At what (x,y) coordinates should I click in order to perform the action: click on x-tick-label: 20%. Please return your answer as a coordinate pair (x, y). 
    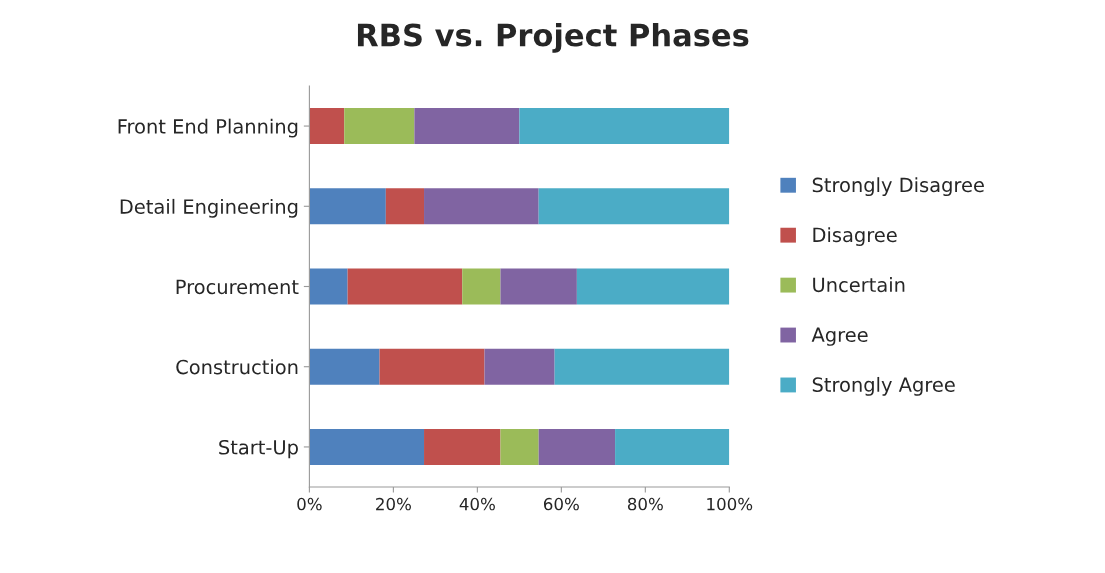
    Looking at the image, I should click on (393, 504).